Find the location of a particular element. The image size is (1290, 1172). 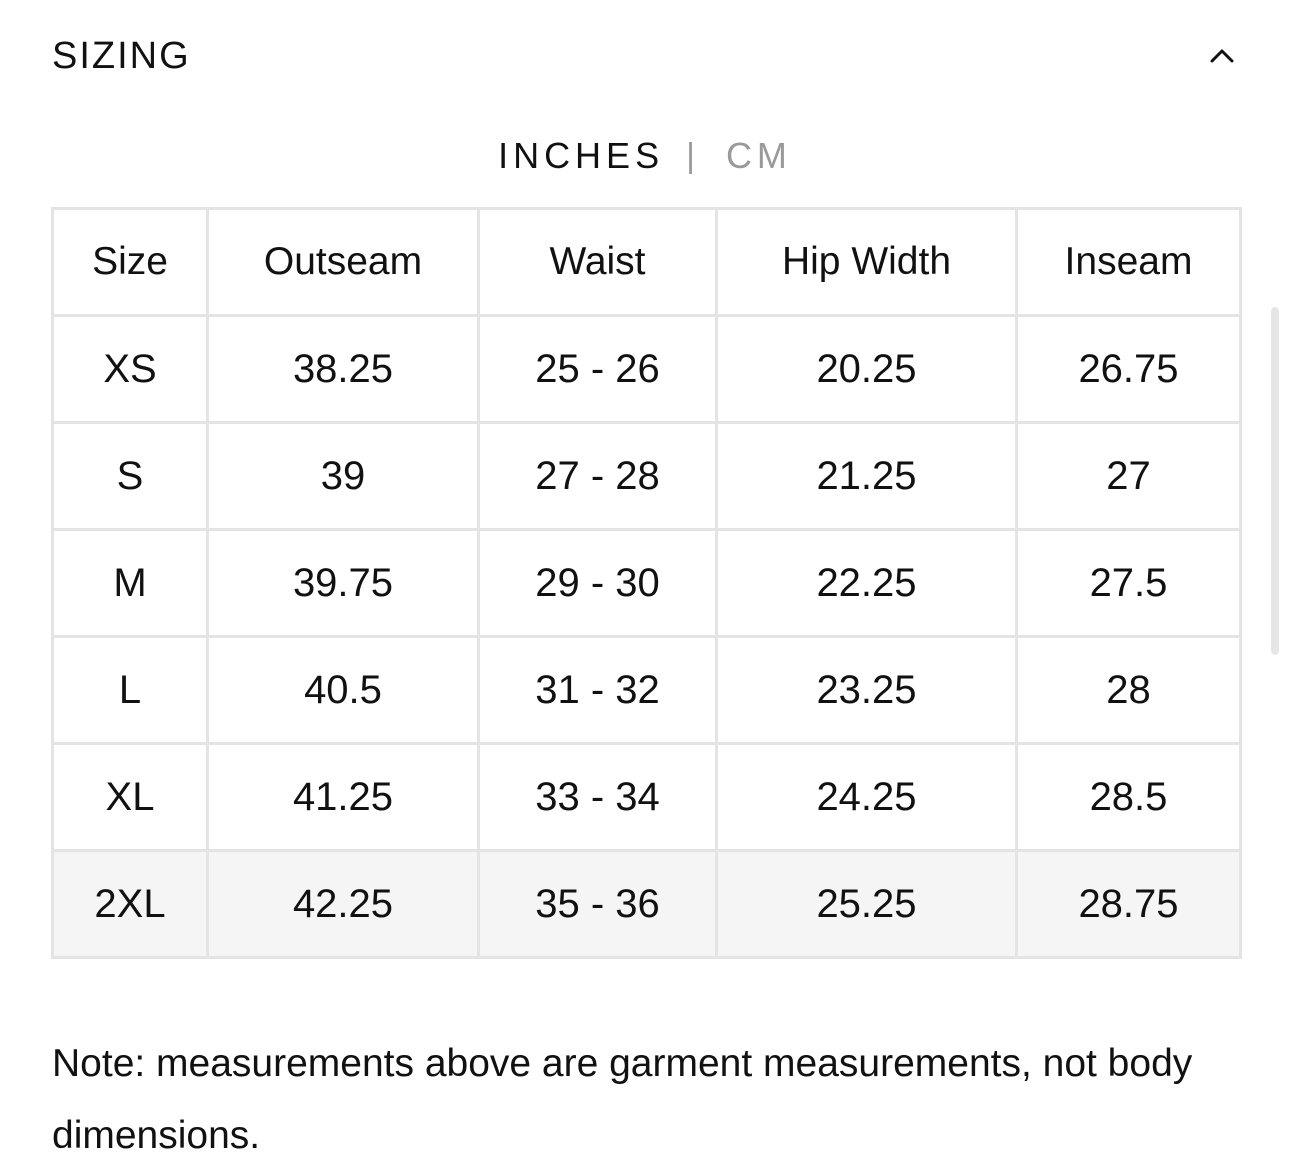

outseam-cell: 39 is located at coordinates (343, 476).